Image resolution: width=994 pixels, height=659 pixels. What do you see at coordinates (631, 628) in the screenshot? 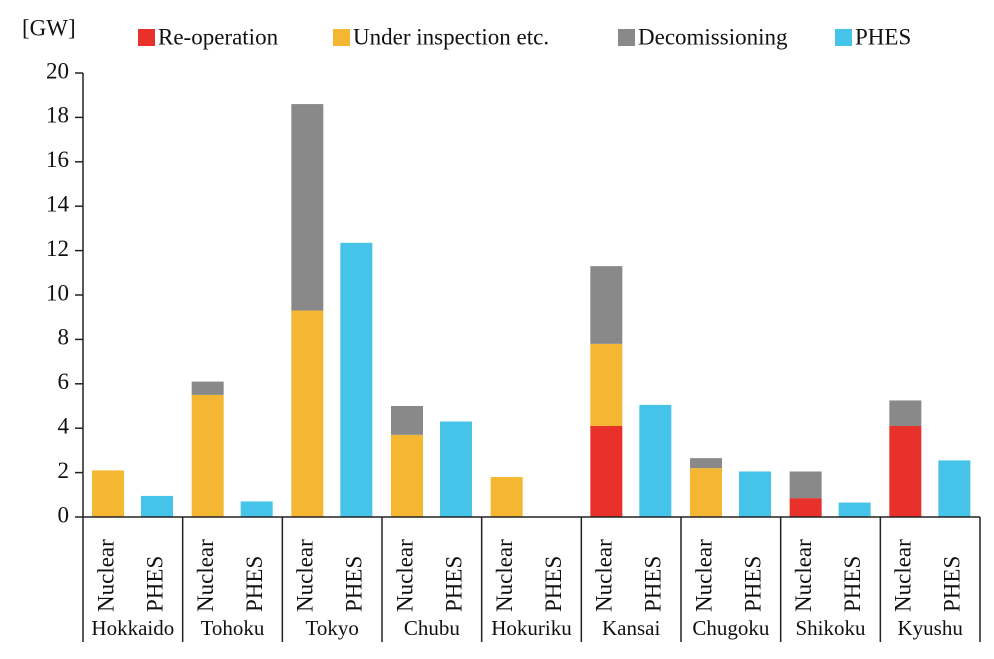
I see `group-label: Kansai` at bounding box center [631, 628].